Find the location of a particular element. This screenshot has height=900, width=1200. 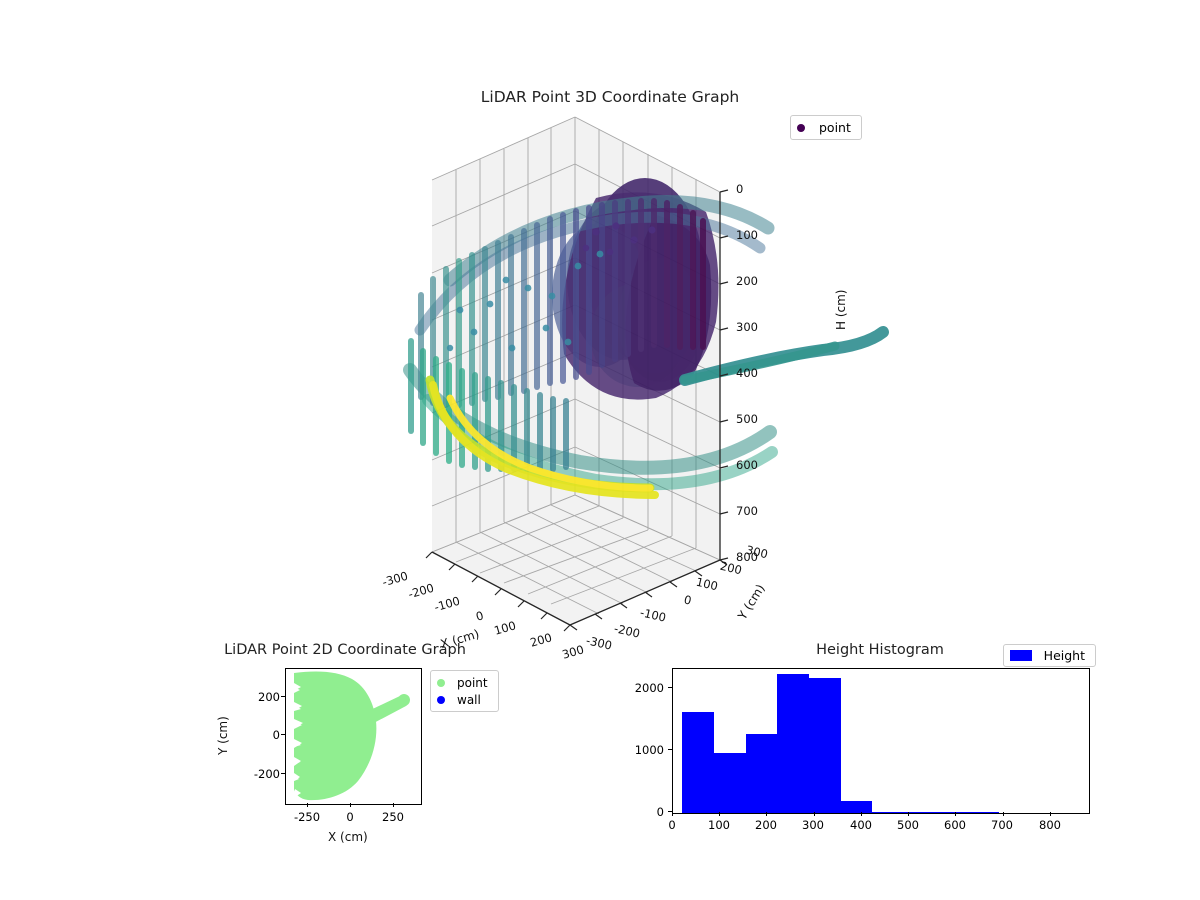

plot3d-zlabel: H (cm) is located at coordinates (841, 310).